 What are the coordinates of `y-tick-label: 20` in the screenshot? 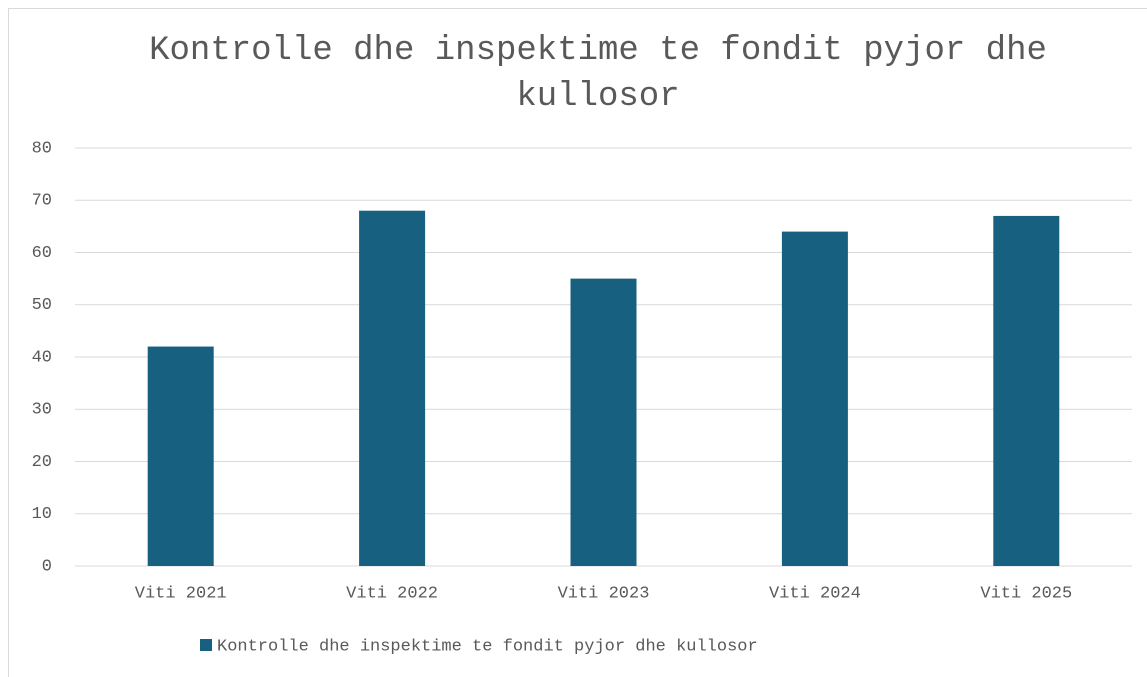 It's located at (42, 462).